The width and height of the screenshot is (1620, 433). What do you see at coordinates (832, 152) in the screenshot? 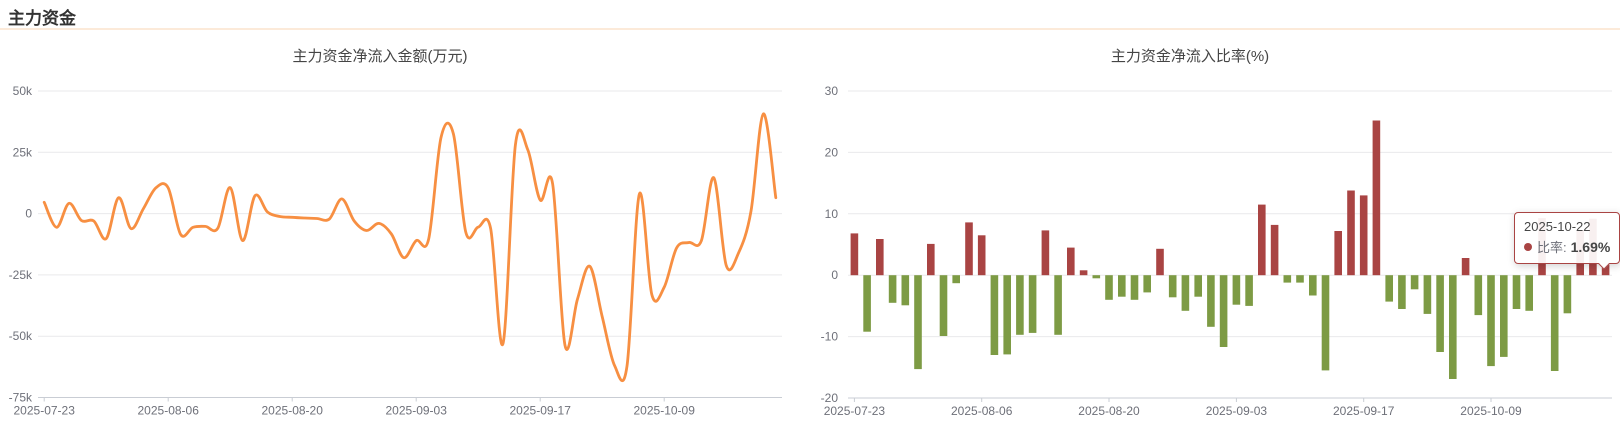
I see `y-axis-label: 20` at bounding box center [832, 152].